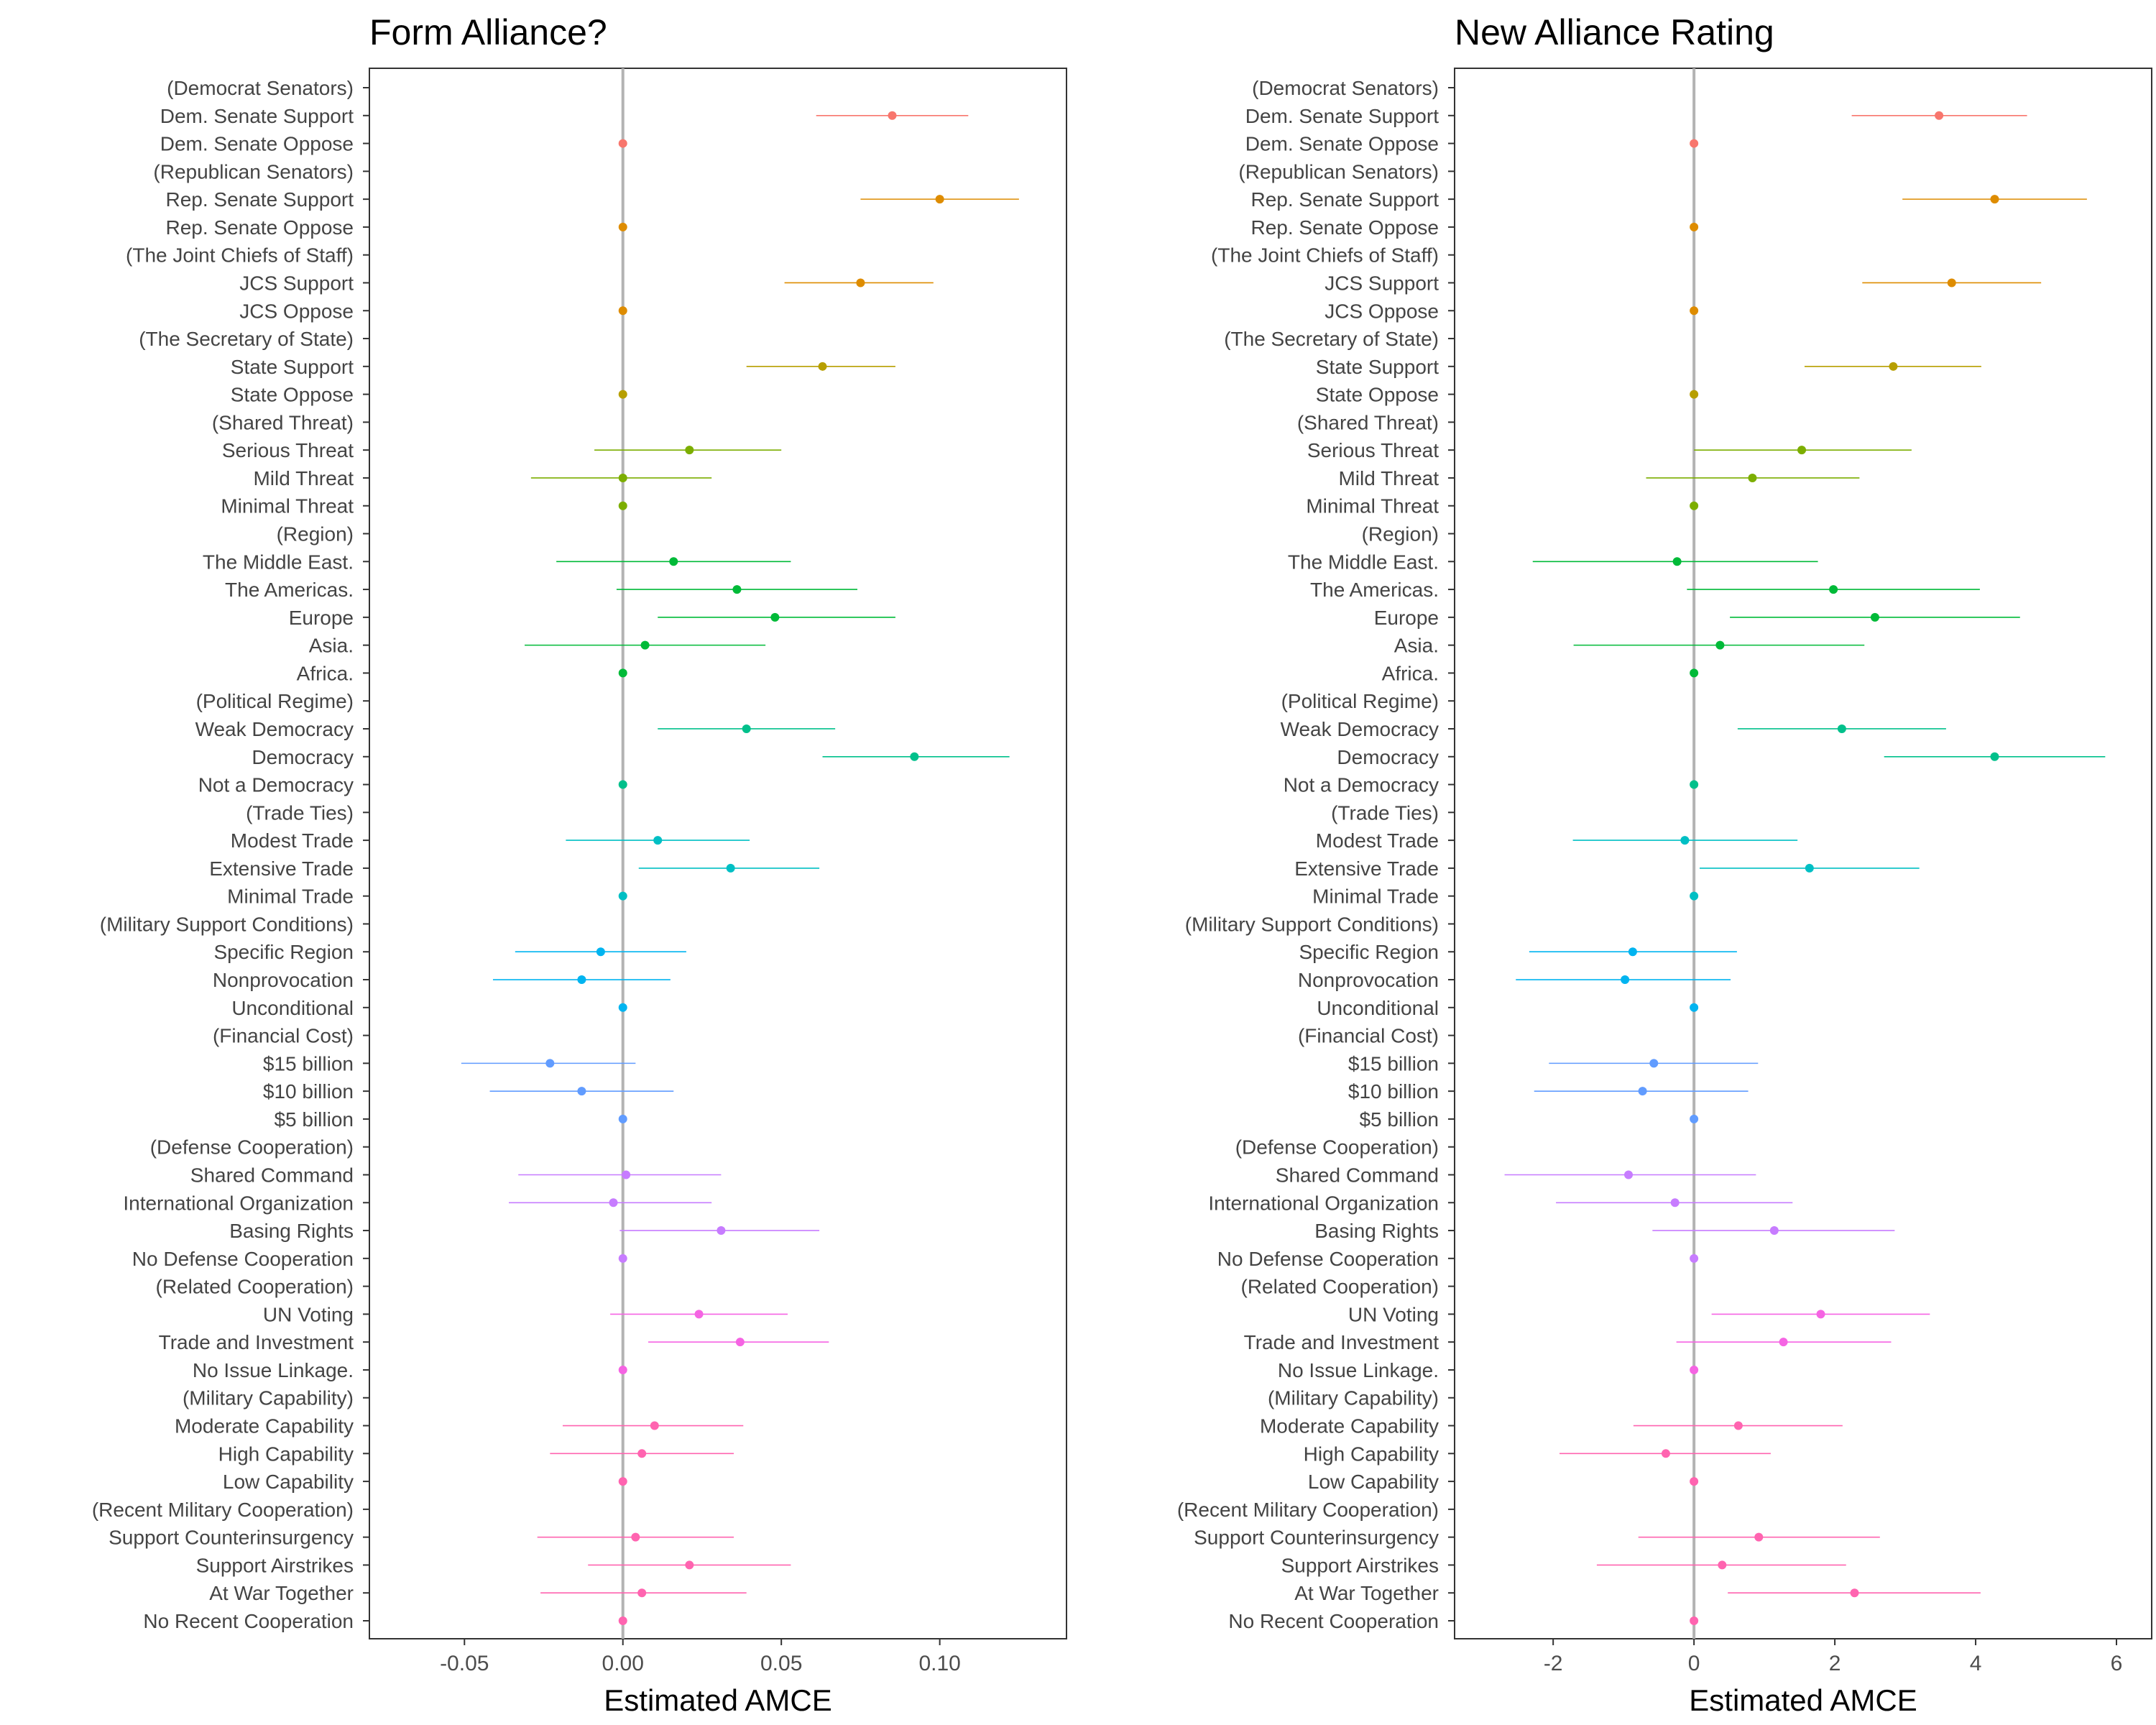  Describe the element at coordinates (1675, 1203) in the screenshot. I see `point-international-organization` at that location.